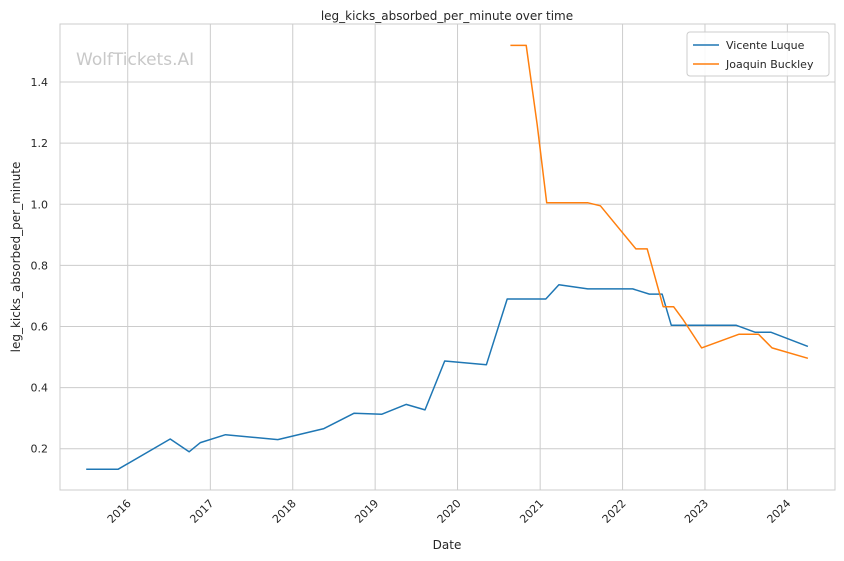 This screenshot has width=844, height=561. Describe the element at coordinates (765, 45) in the screenshot. I see `legend-label: Vicente Luque` at that location.